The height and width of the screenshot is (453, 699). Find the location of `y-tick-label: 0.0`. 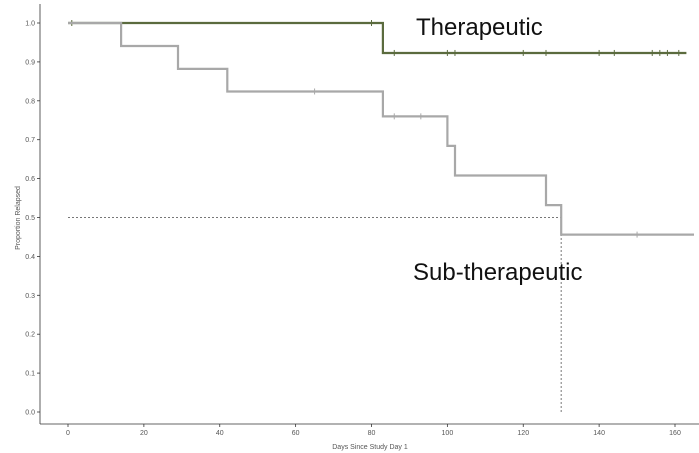

y-tick-label: 0.0 is located at coordinates (30, 413).